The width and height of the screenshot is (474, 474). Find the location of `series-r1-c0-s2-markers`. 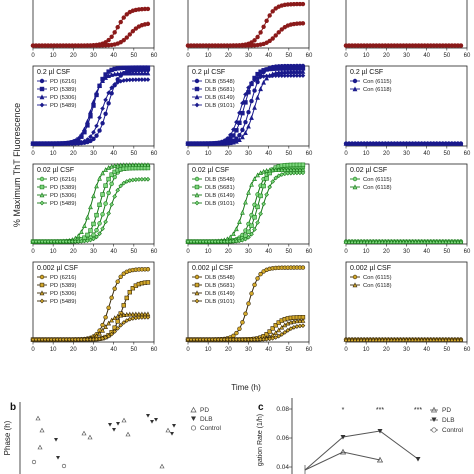

series-r1-c0-s2-markers is located at coordinates (90, 108).